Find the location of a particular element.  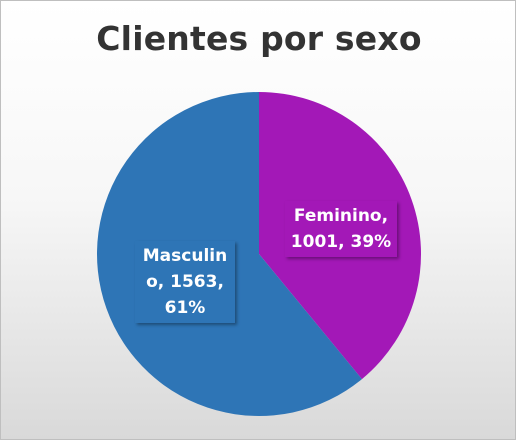

data-label-masculino: Masculin o, 1563, 61% is located at coordinates (185, 282).